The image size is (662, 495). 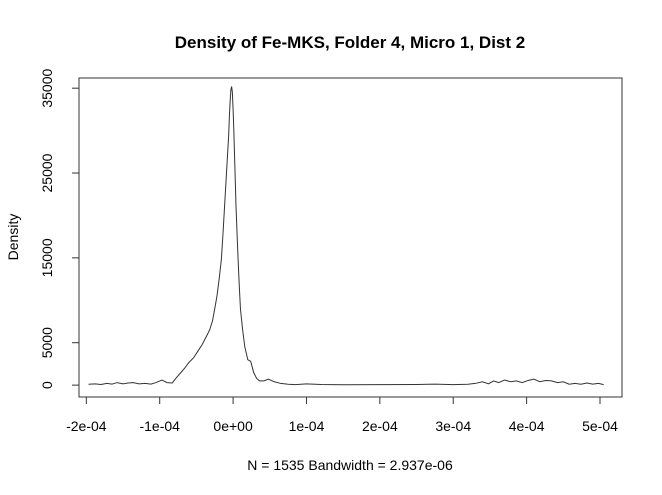 I want to click on x-axis-label: N = 1535 Bandwidth = 2.937e-06, so click(x=350, y=465).